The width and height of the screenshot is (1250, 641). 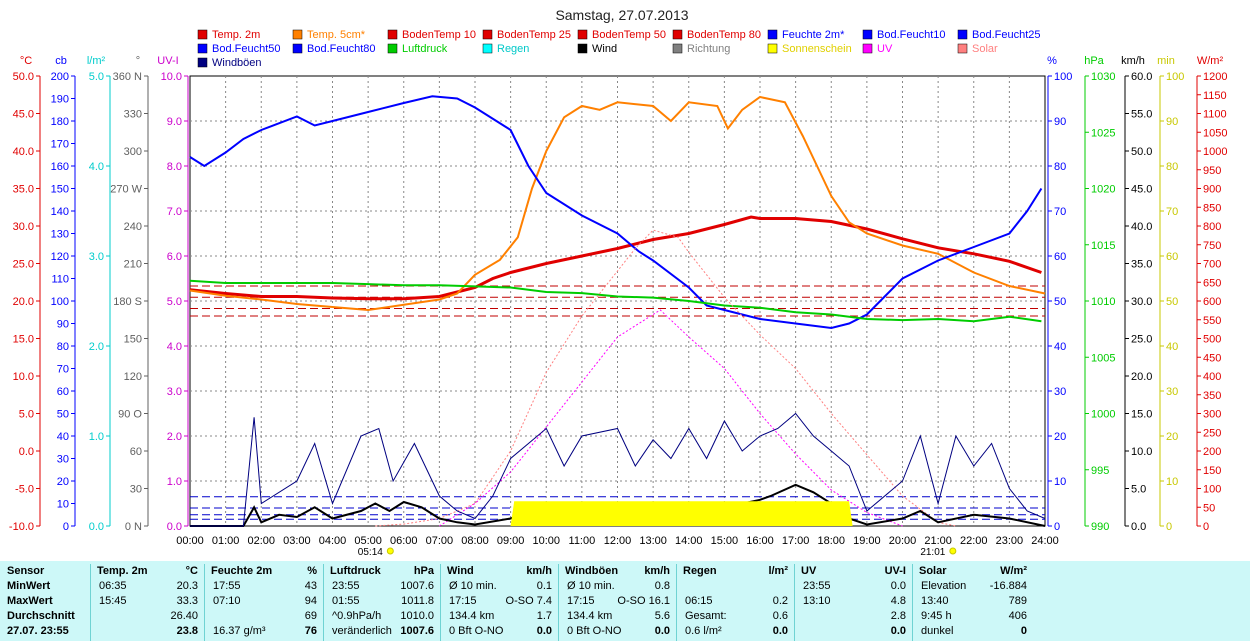 I want to click on axis-tick-label: 1025, so click(x=1103, y=133).